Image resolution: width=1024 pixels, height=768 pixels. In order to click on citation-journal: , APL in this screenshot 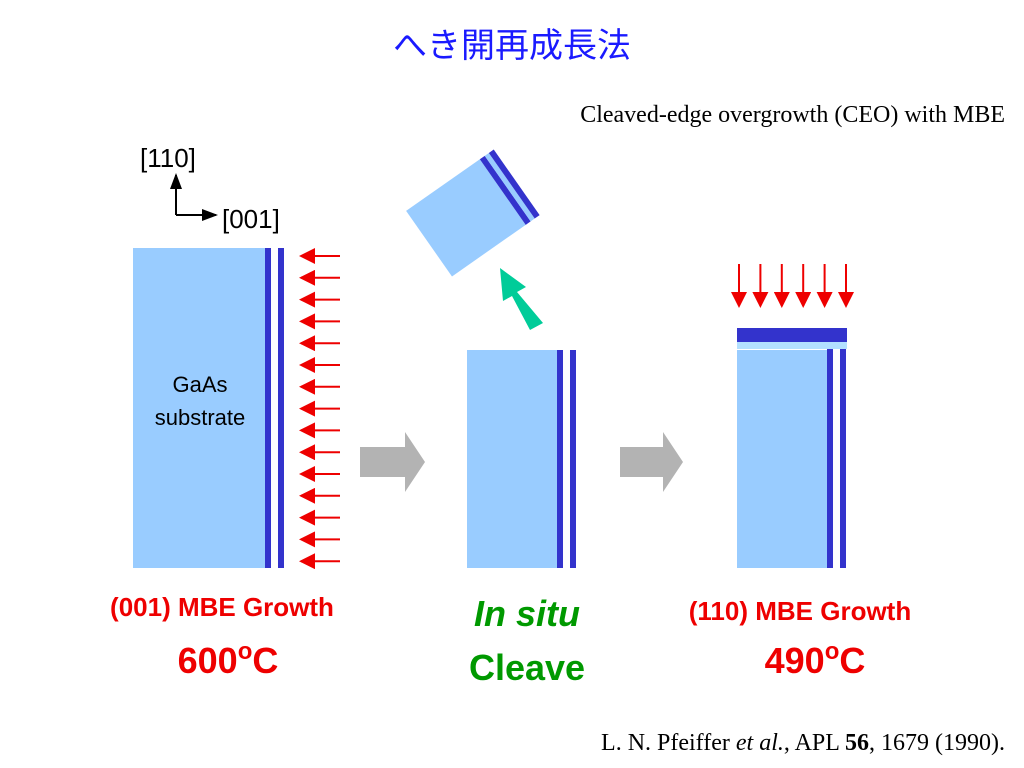, I will do `click(814, 743)`.